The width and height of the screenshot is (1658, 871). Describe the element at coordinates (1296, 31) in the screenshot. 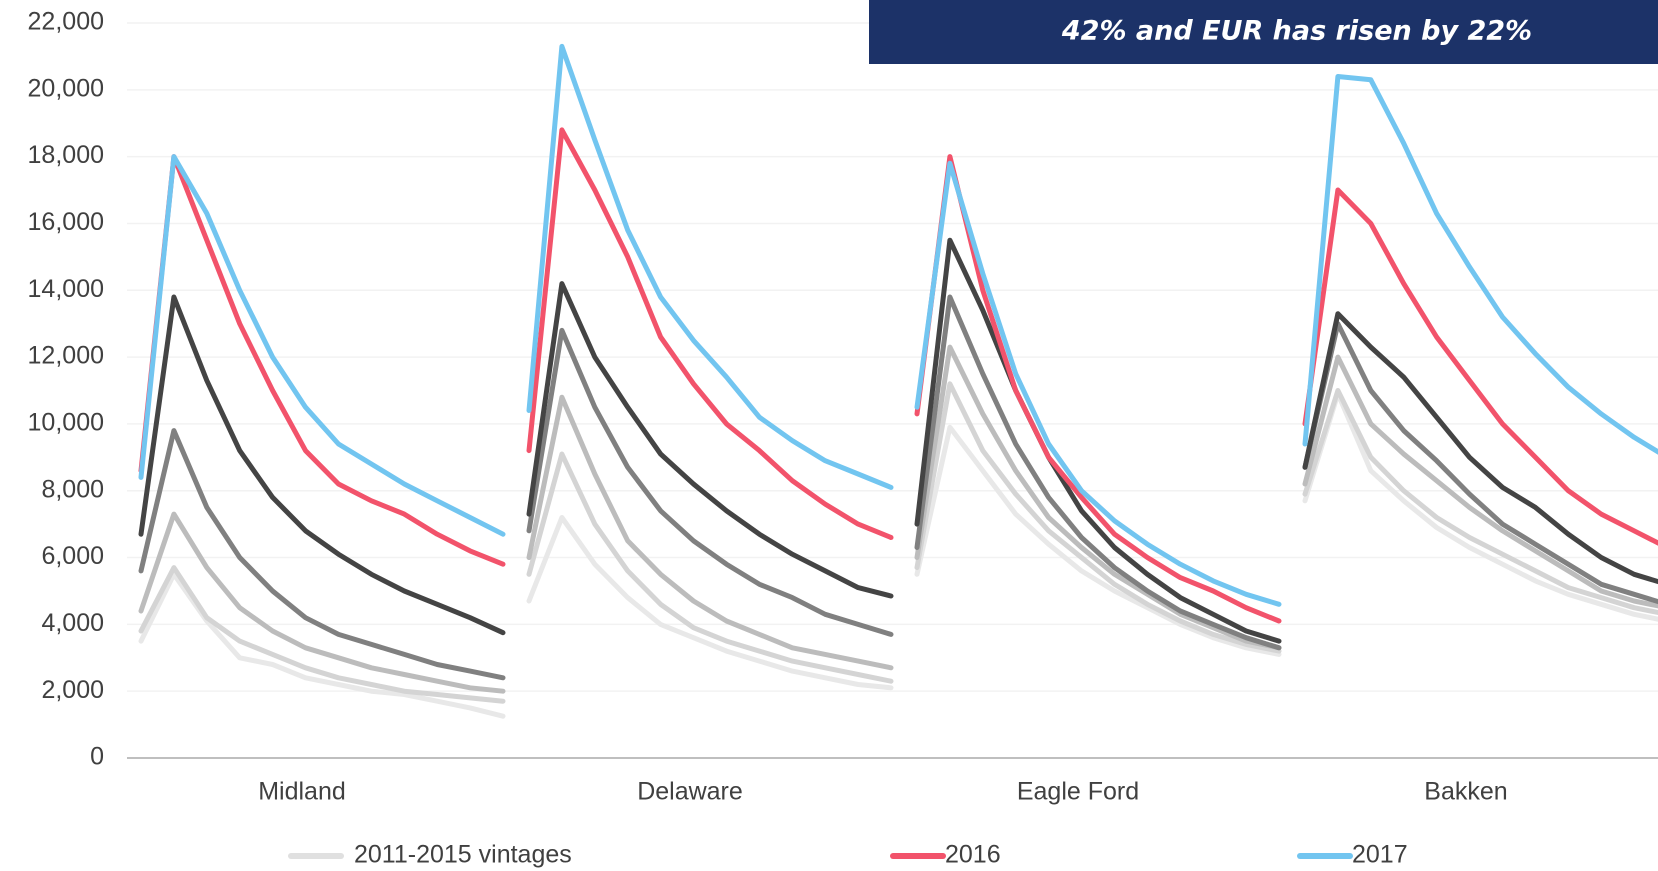

I see `banner-text: 42% and EUR has risen by 22%` at that location.